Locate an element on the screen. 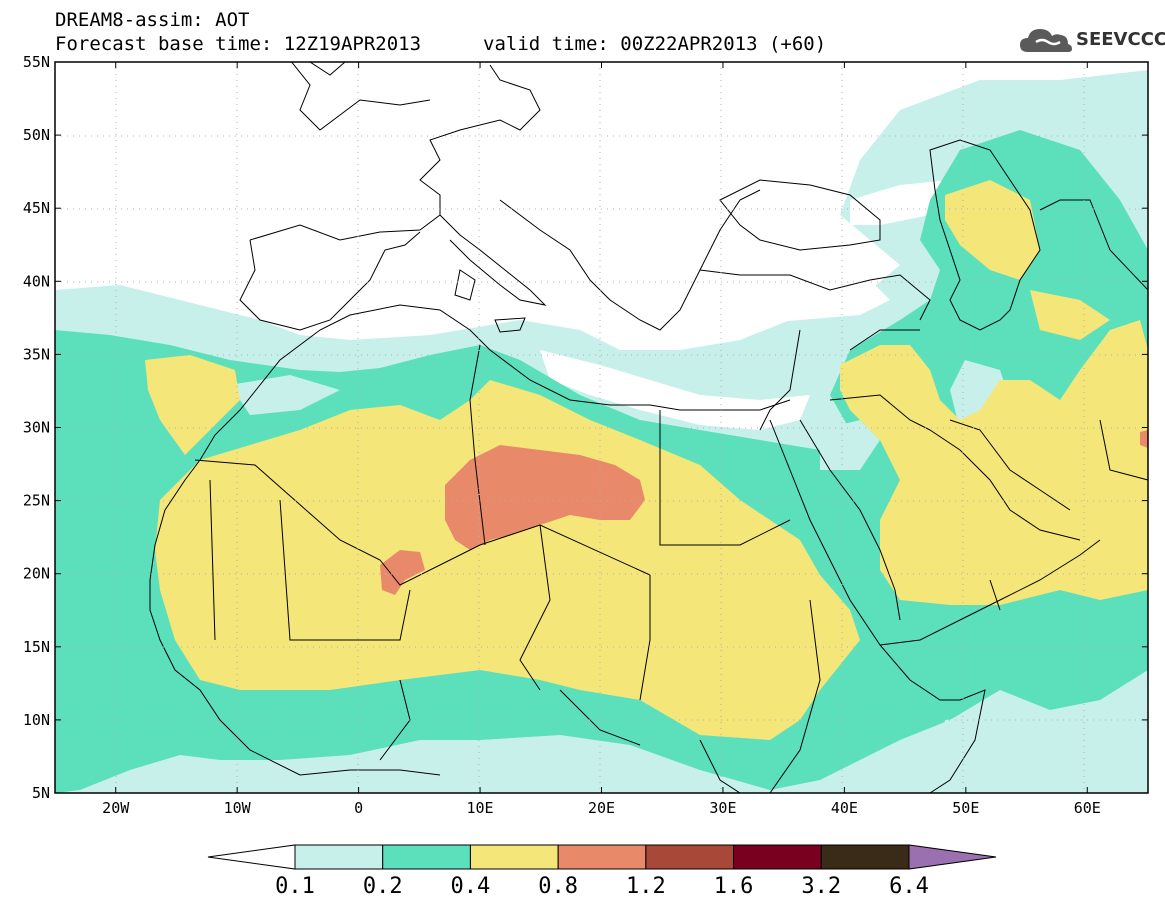 The image size is (1165, 905). logo-text: SEEVCCC is located at coordinates (1120, 39).